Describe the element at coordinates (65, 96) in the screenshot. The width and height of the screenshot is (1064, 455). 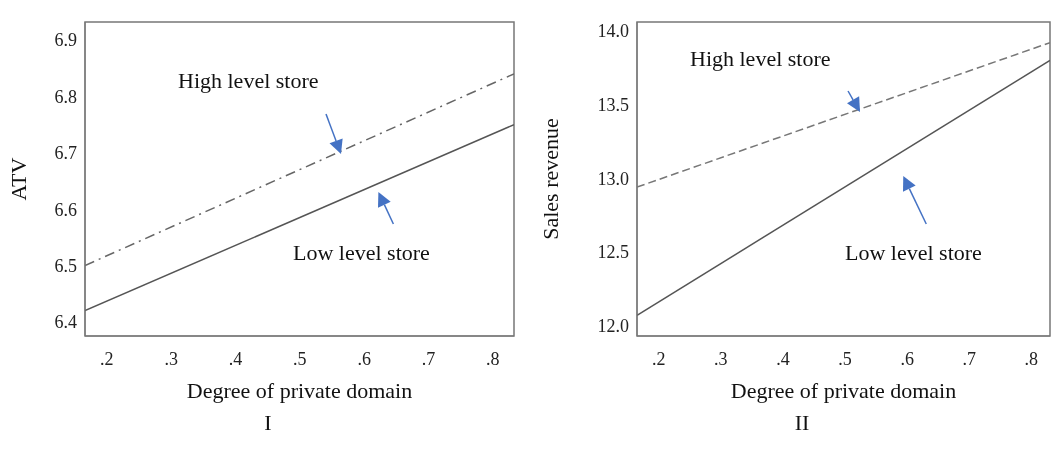
I see `y-tick-label: 6.8` at that location.